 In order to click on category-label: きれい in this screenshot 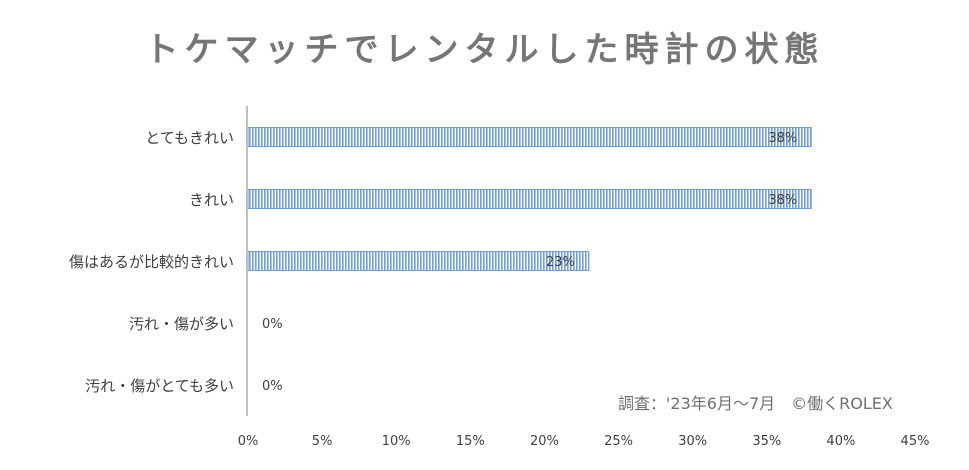, I will do `click(211, 200)`.